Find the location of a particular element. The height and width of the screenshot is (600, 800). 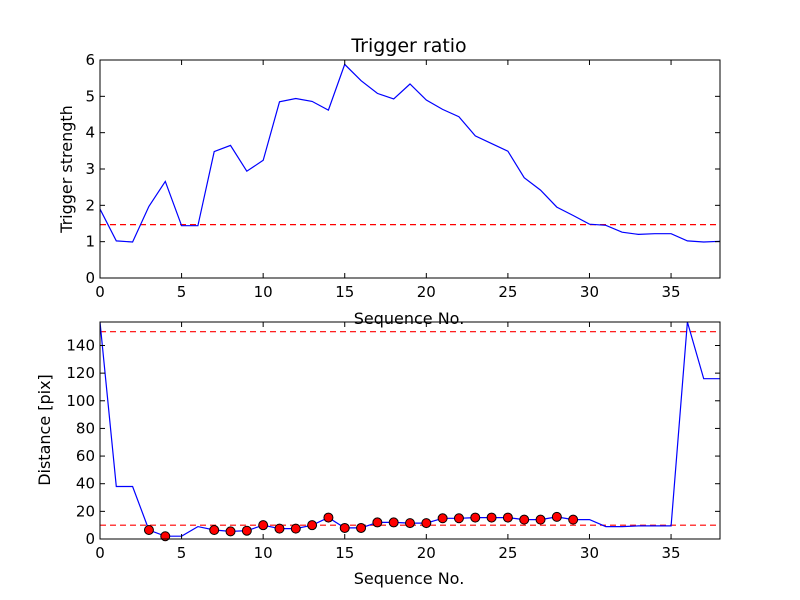

y-tick-label: 2 is located at coordinates (90, 205).